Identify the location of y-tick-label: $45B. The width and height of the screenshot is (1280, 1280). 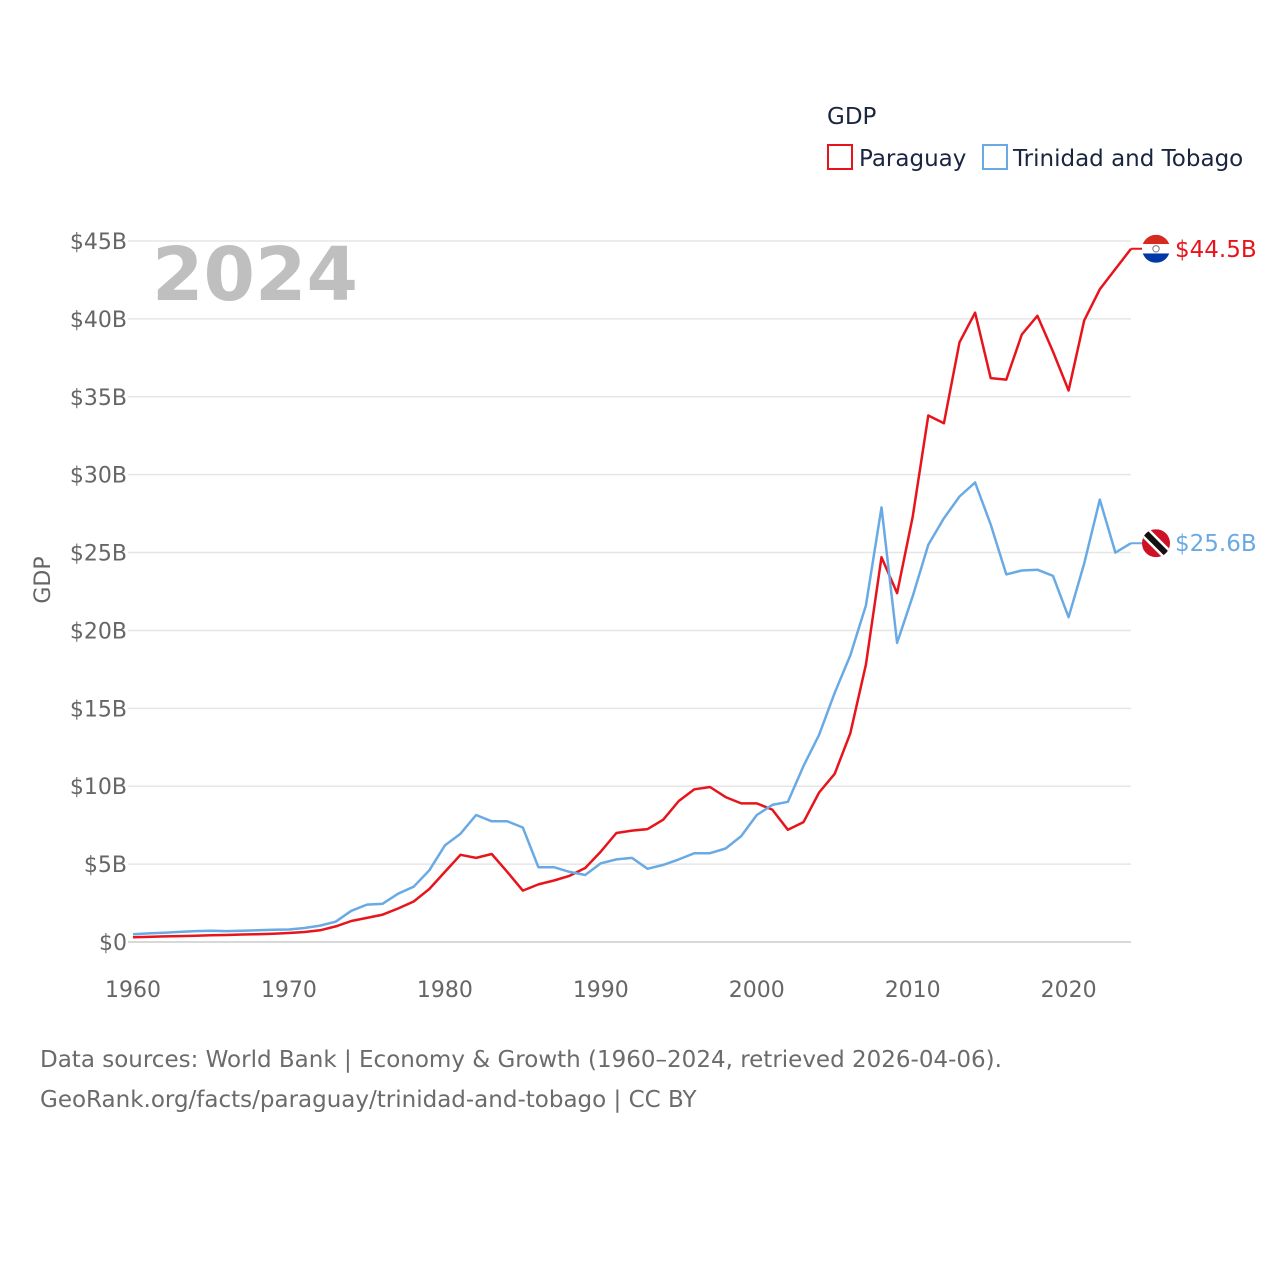
(98, 242).